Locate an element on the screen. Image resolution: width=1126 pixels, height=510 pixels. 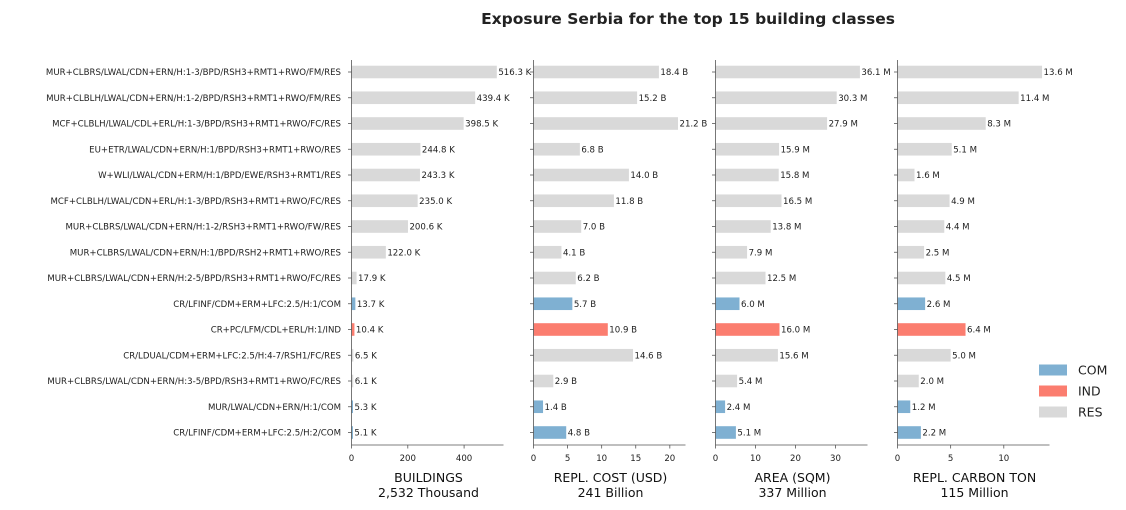
data-label: 7.9 M is located at coordinates (761, 253).